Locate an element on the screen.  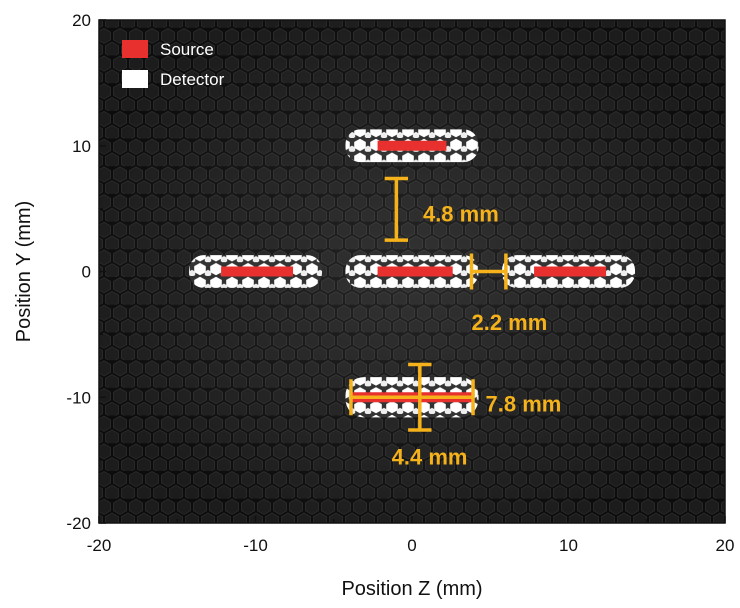
x-tick-label-2: 0 is located at coordinates (411, 545).